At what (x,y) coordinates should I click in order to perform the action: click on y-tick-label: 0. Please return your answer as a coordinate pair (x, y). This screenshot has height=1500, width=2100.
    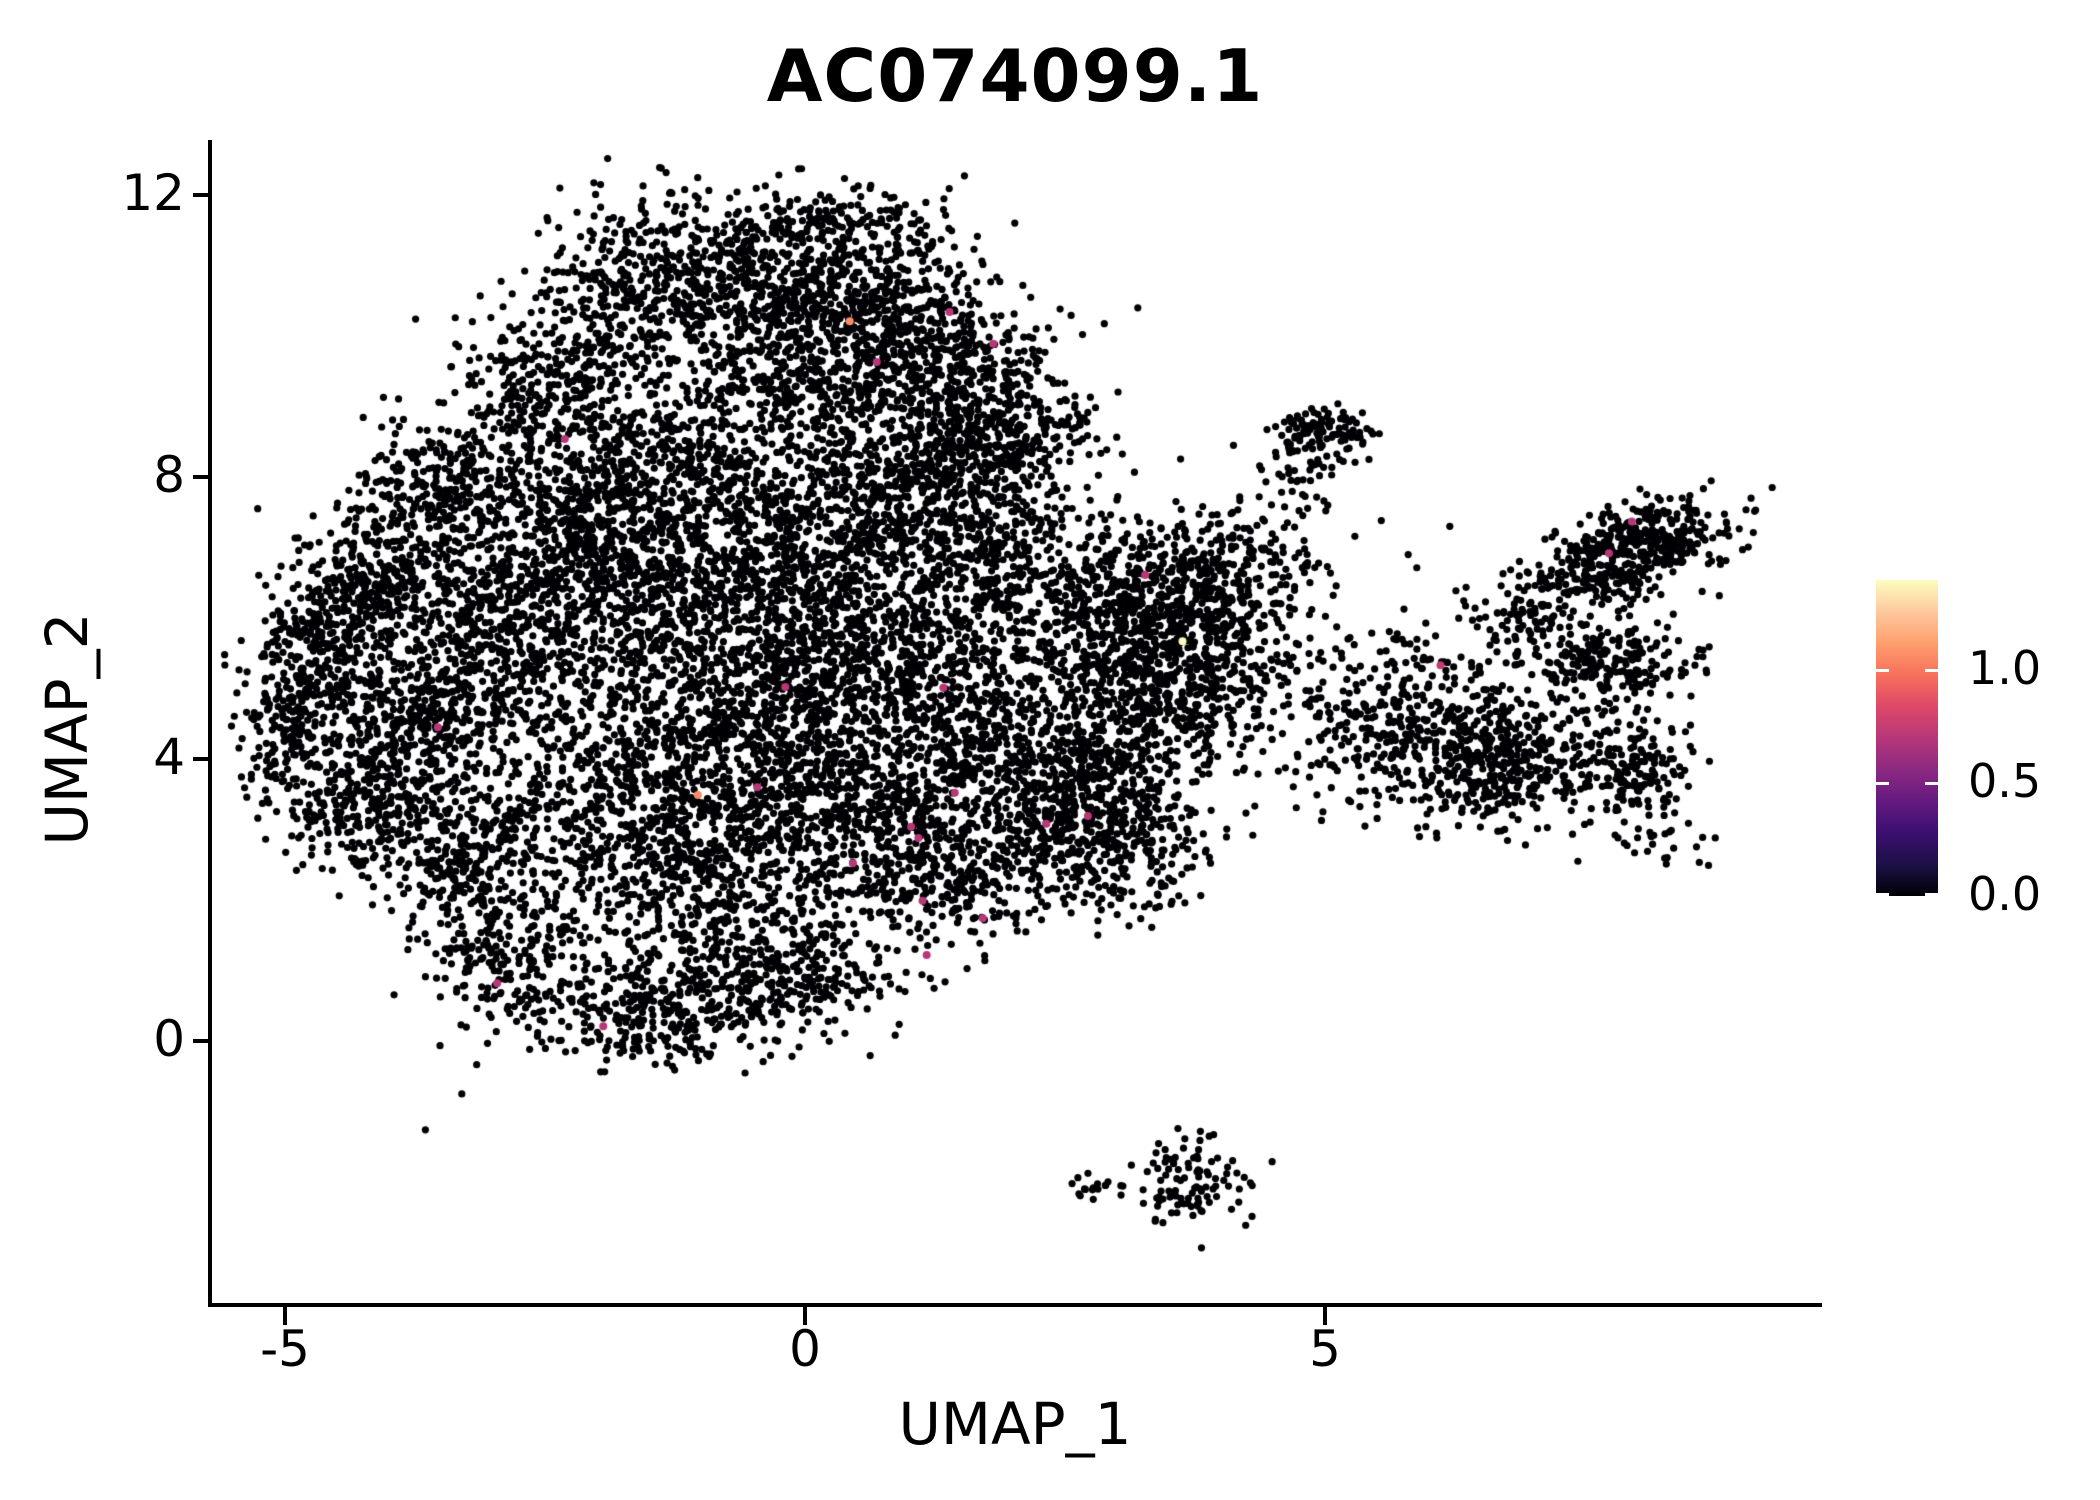
    Looking at the image, I should click on (169, 1039).